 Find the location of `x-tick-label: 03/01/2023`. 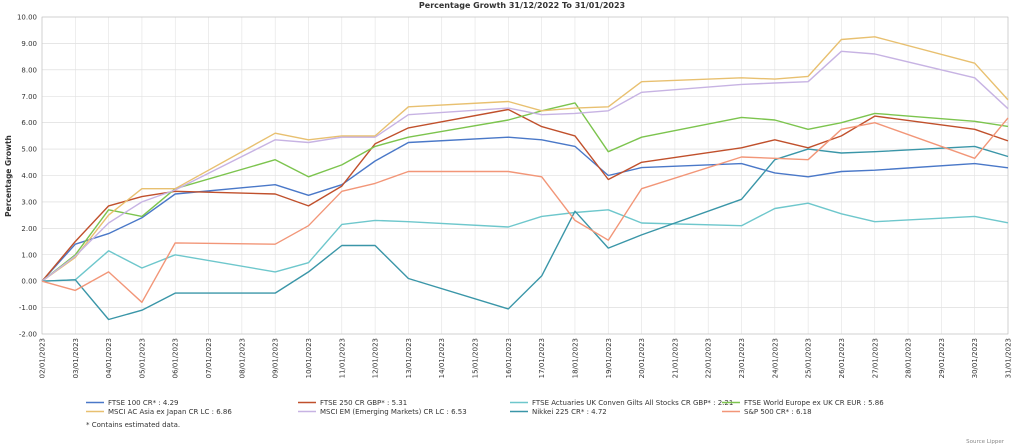

x-tick-label: 03/01/2023 is located at coordinates (76, 358).